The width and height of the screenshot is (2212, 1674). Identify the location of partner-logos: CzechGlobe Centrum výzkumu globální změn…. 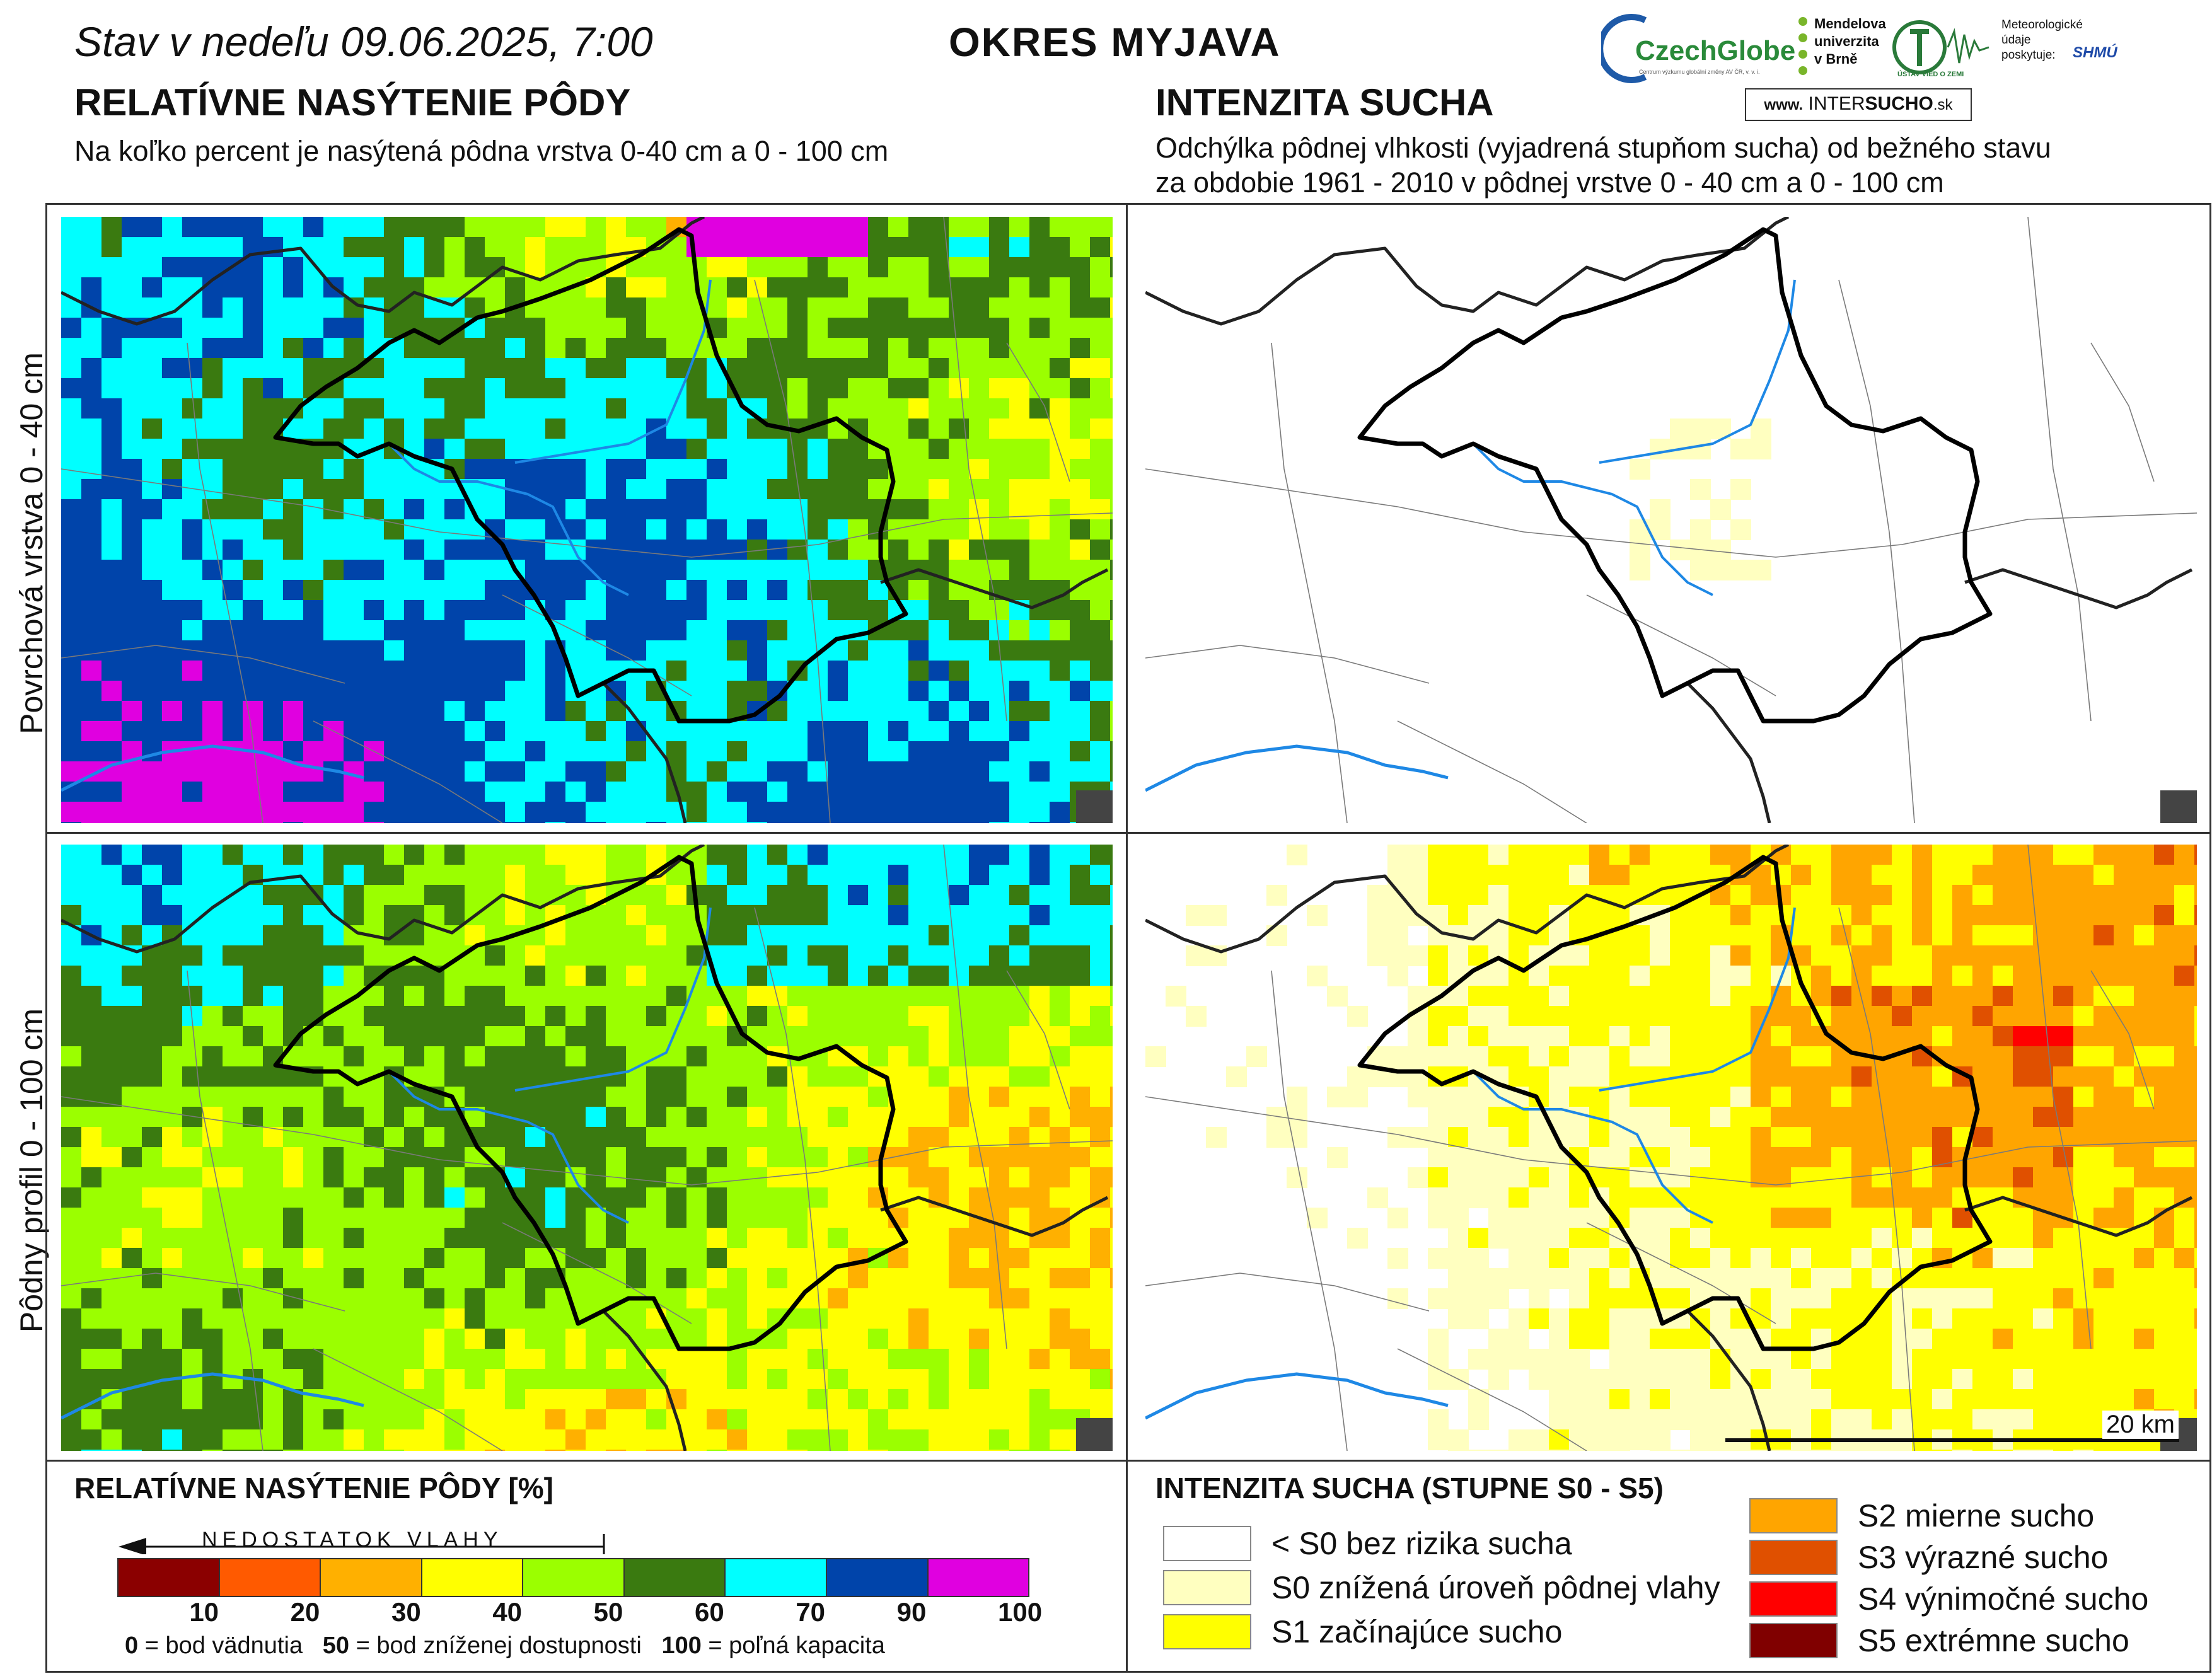
(1872, 65).